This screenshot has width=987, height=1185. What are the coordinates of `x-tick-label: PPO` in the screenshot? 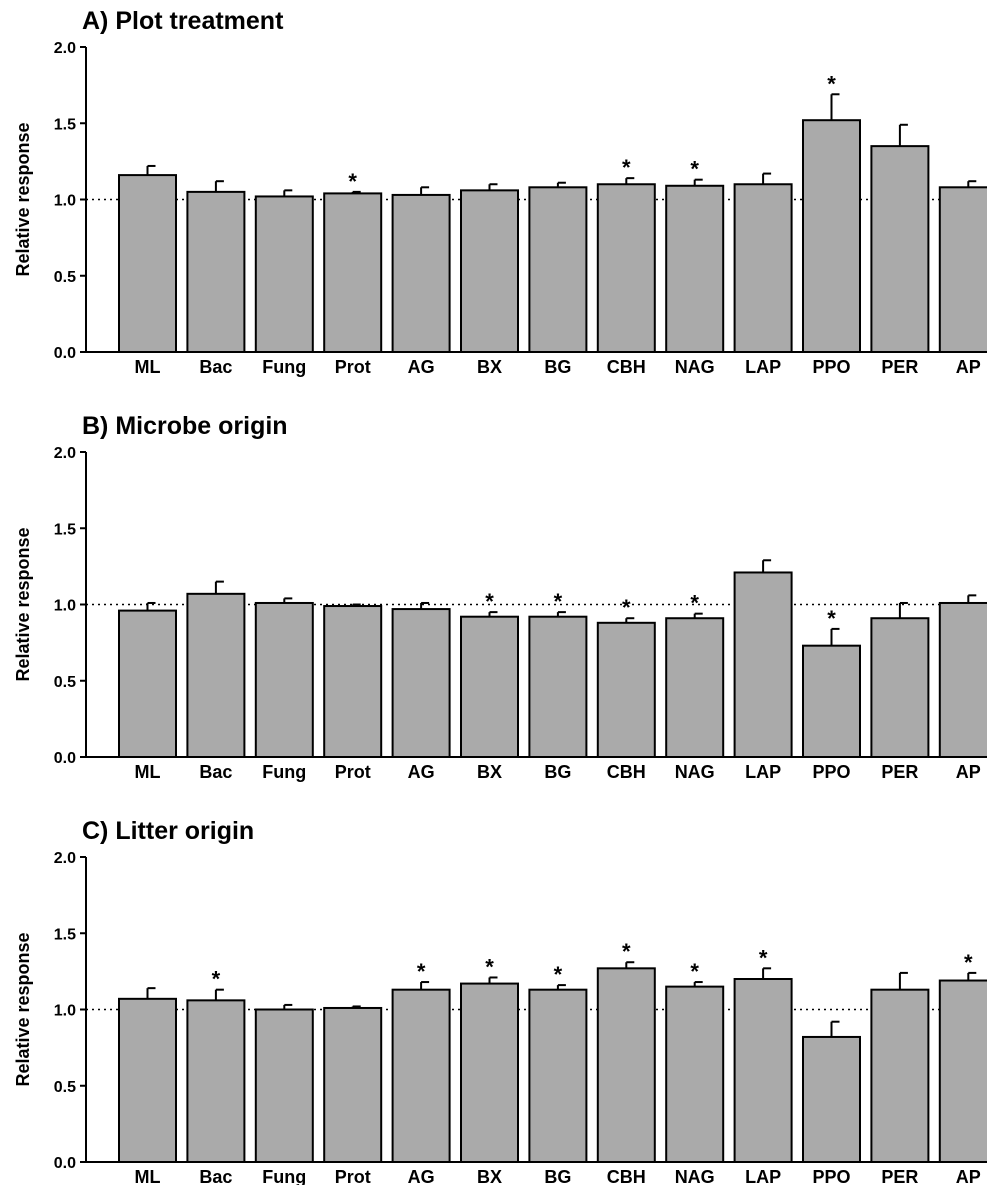 It's located at (831, 367).